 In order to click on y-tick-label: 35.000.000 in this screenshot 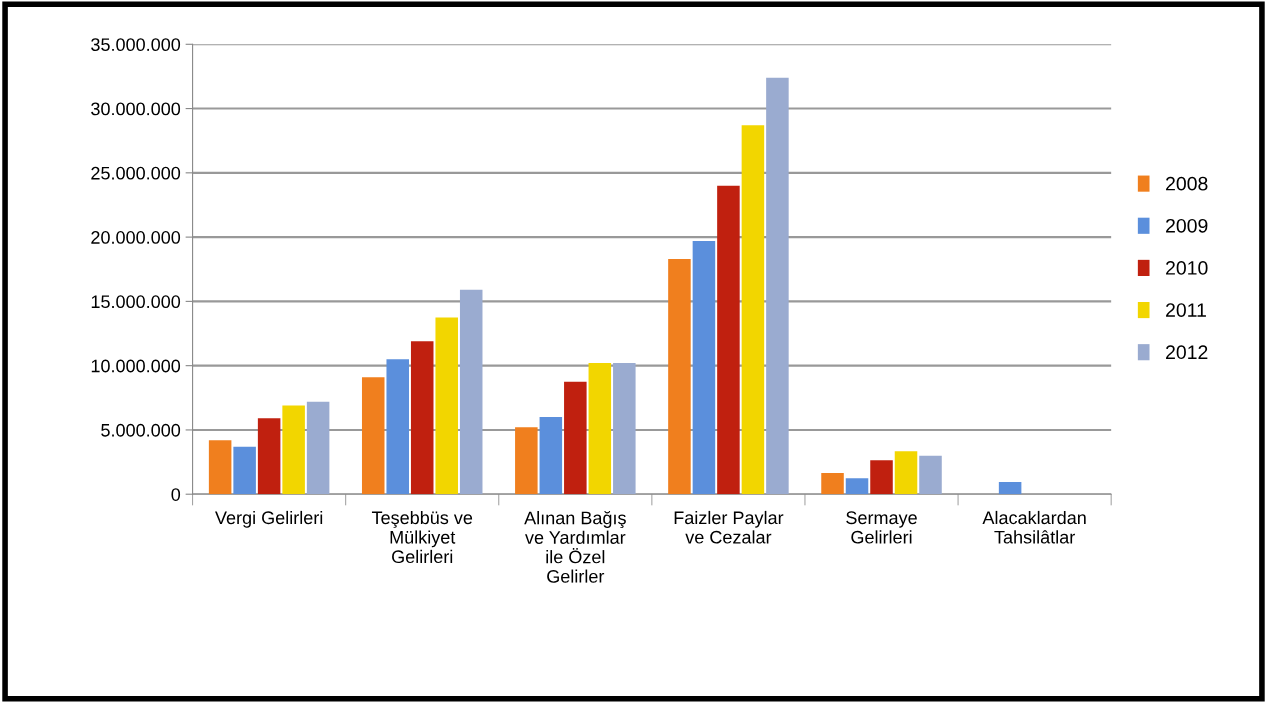, I will do `click(136, 45)`.